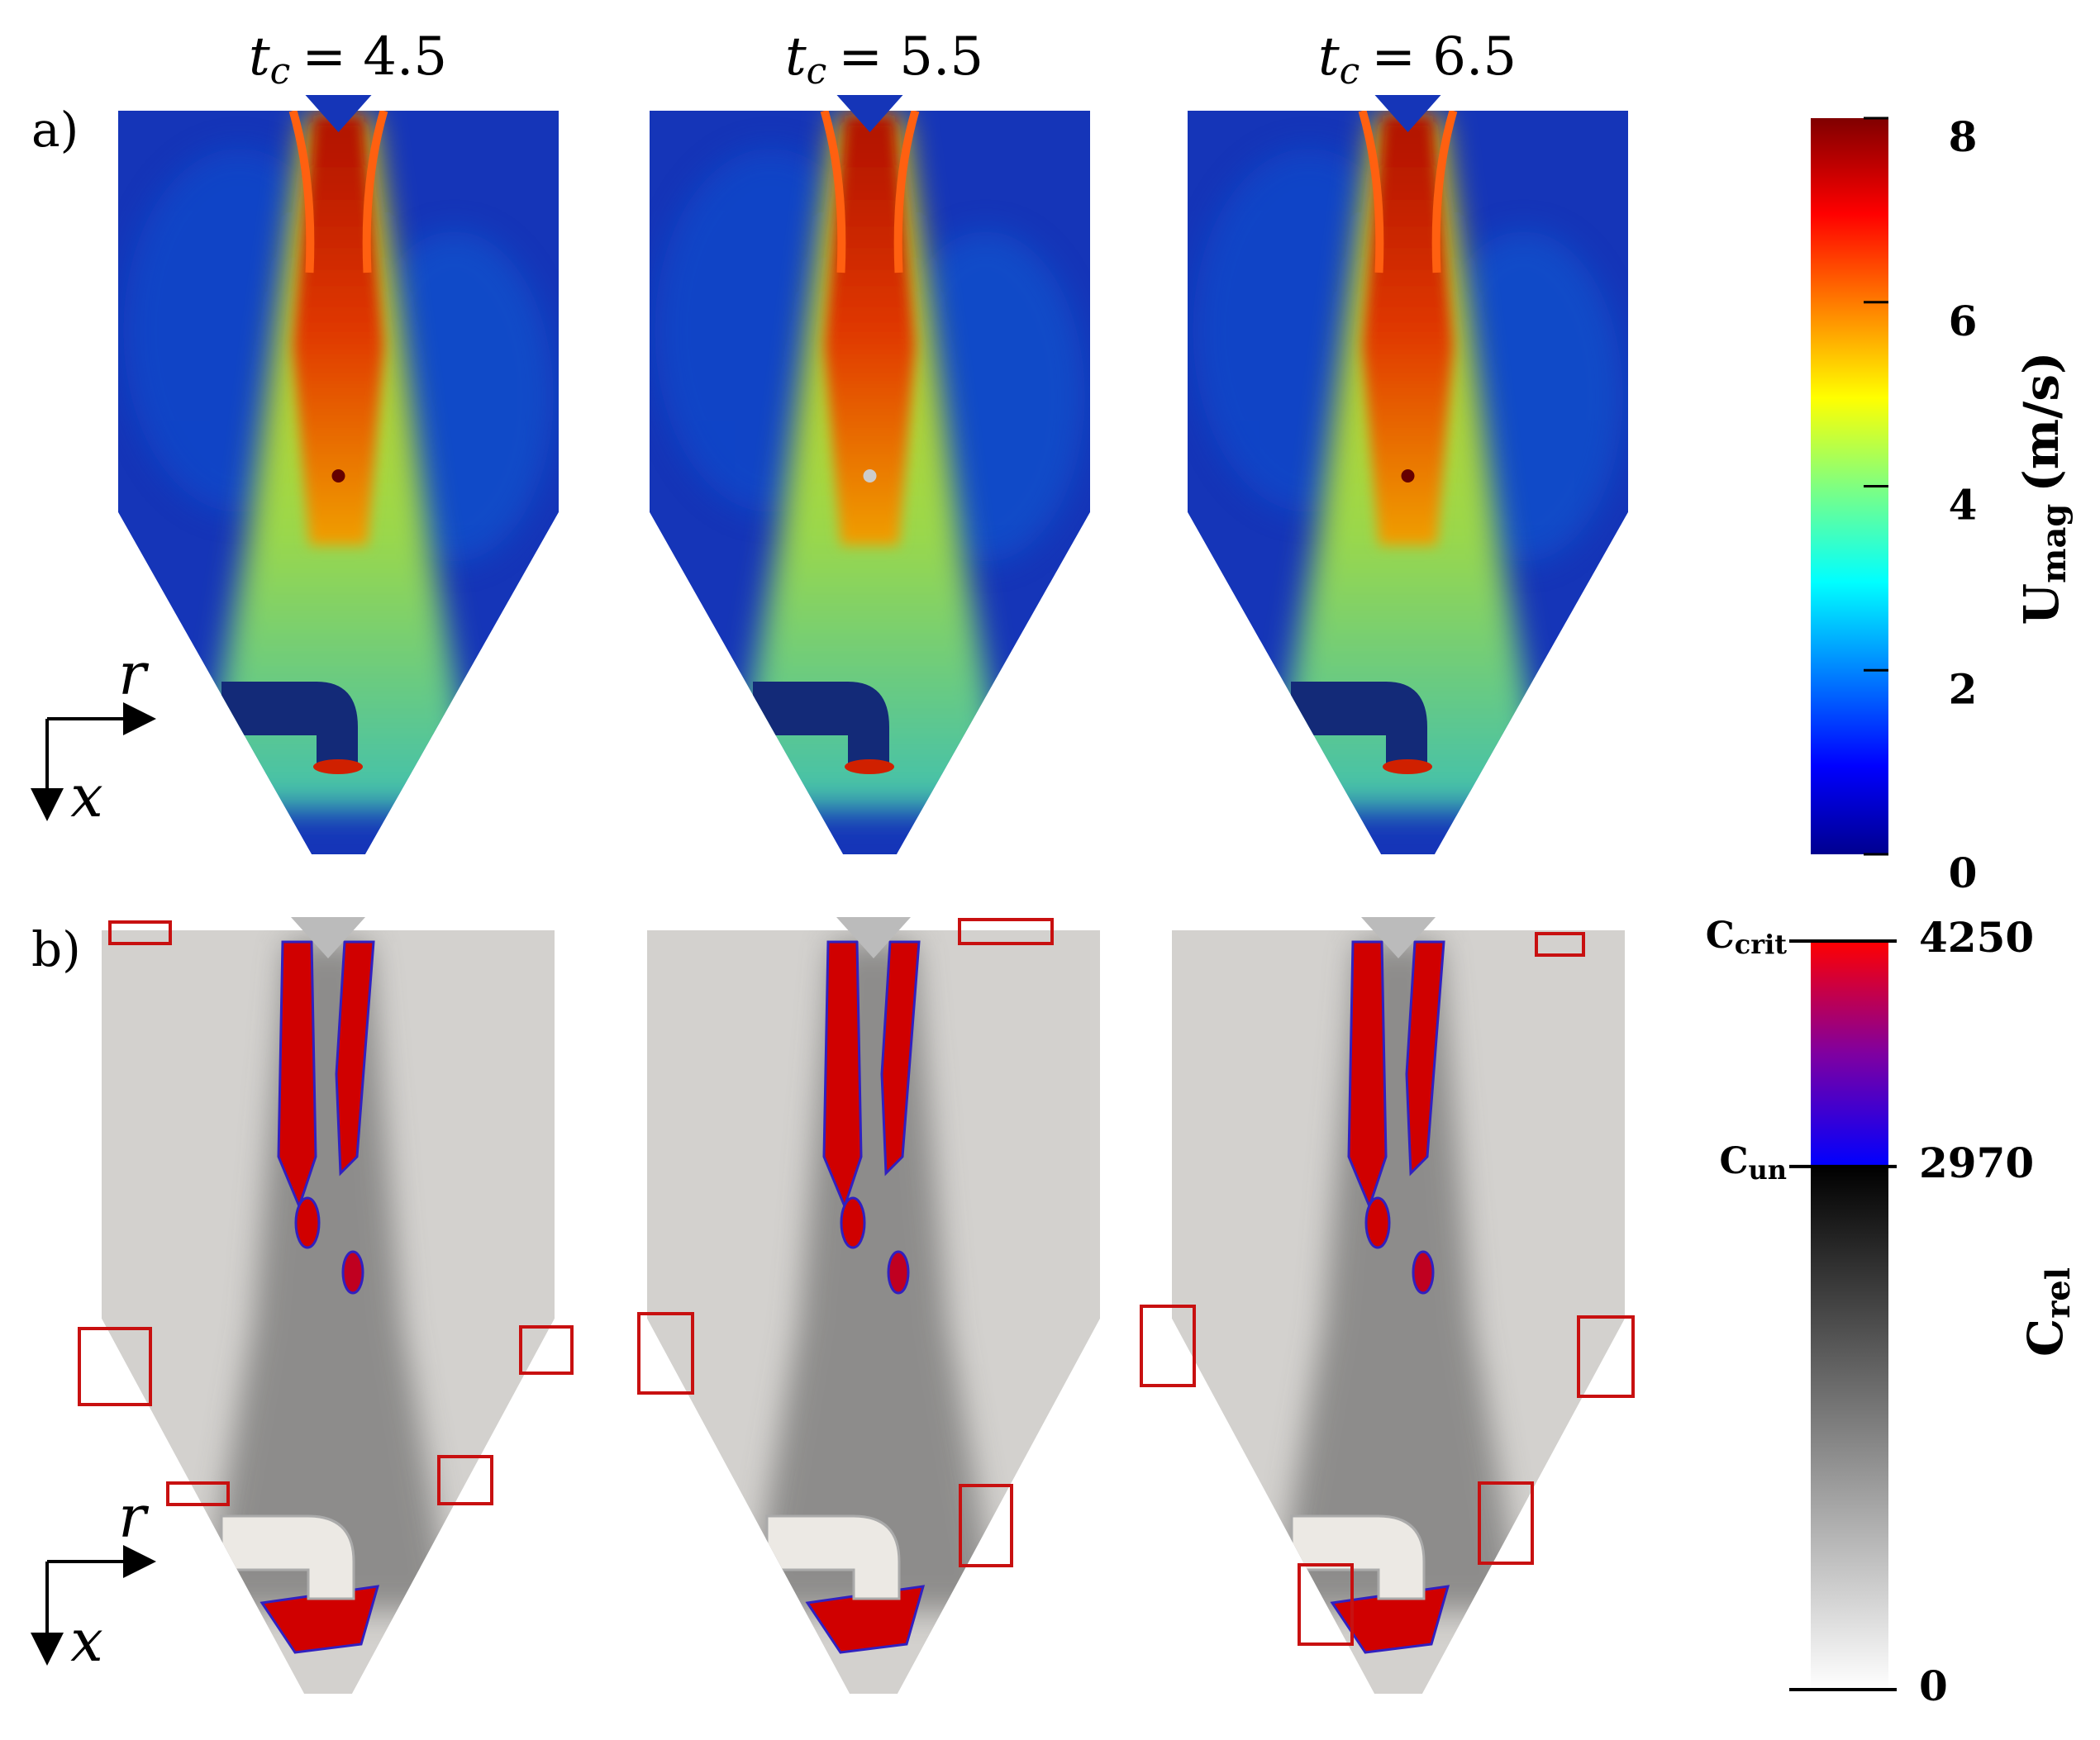  What do you see at coordinates (1963, 688) in the screenshot?
I see `tick-label: 2` at bounding box center [1963, 688].